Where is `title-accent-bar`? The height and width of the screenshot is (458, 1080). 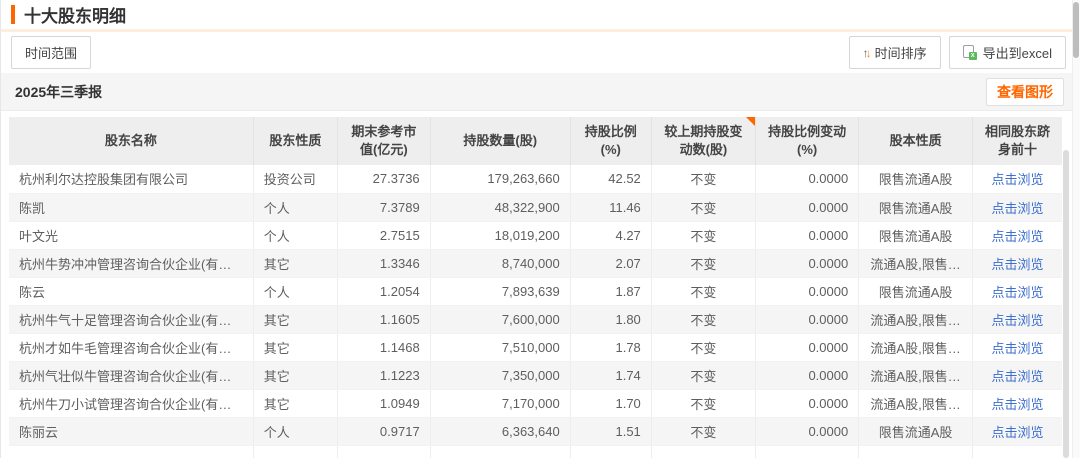
title-accent-bar is located at coordinates (13, 14).